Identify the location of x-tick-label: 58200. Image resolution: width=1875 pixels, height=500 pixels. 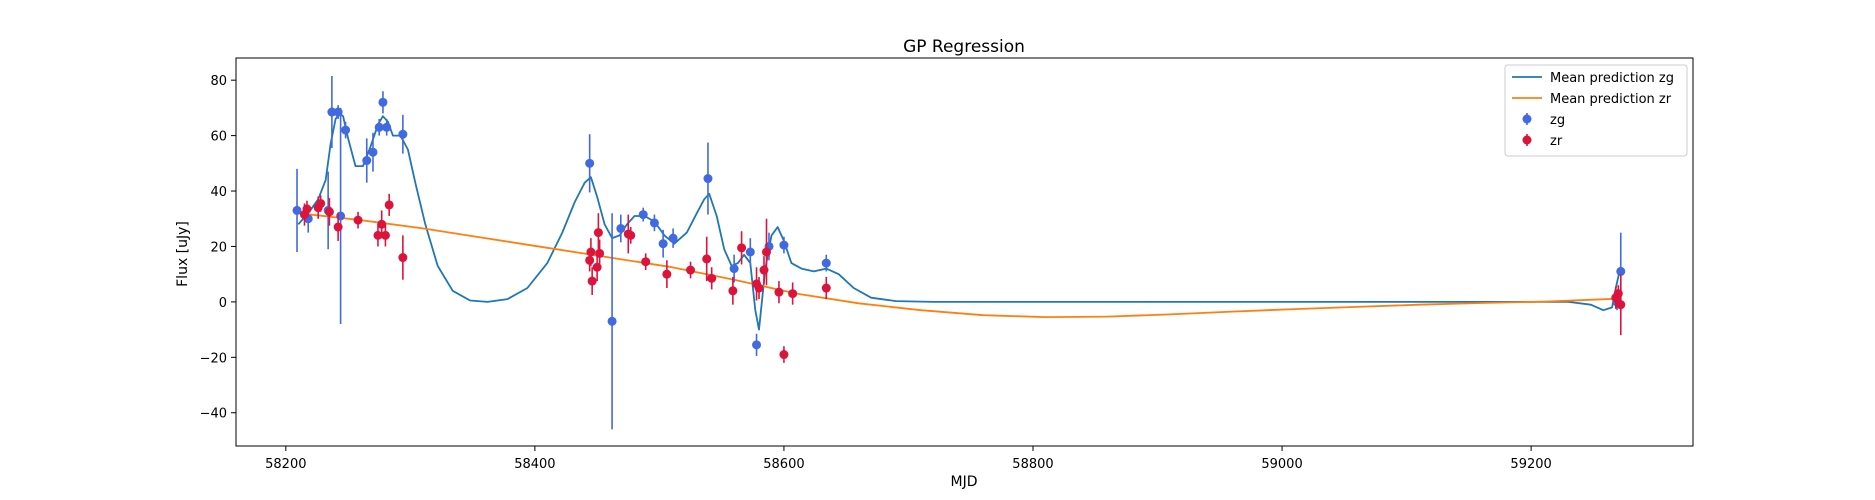
(285, 464).